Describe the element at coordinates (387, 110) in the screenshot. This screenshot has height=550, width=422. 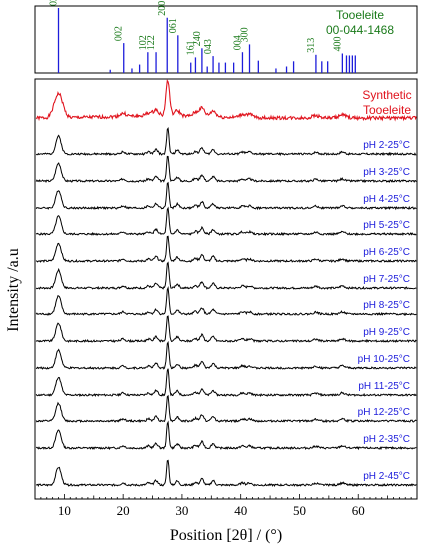
I see `series-label-synthetic-line2: Tooeleite` at that location.